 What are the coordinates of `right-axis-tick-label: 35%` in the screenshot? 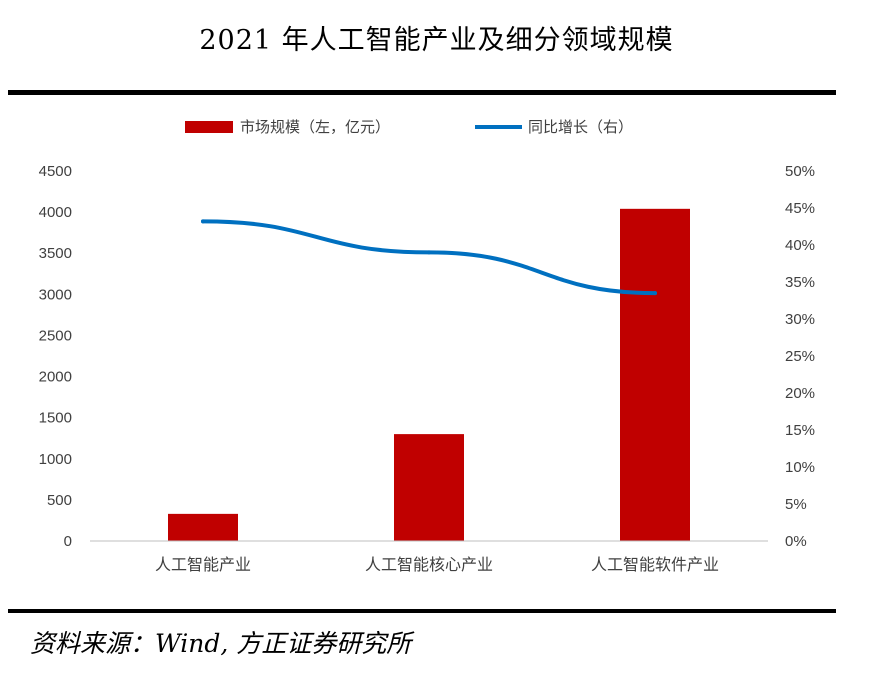 It's located at (800, 282).